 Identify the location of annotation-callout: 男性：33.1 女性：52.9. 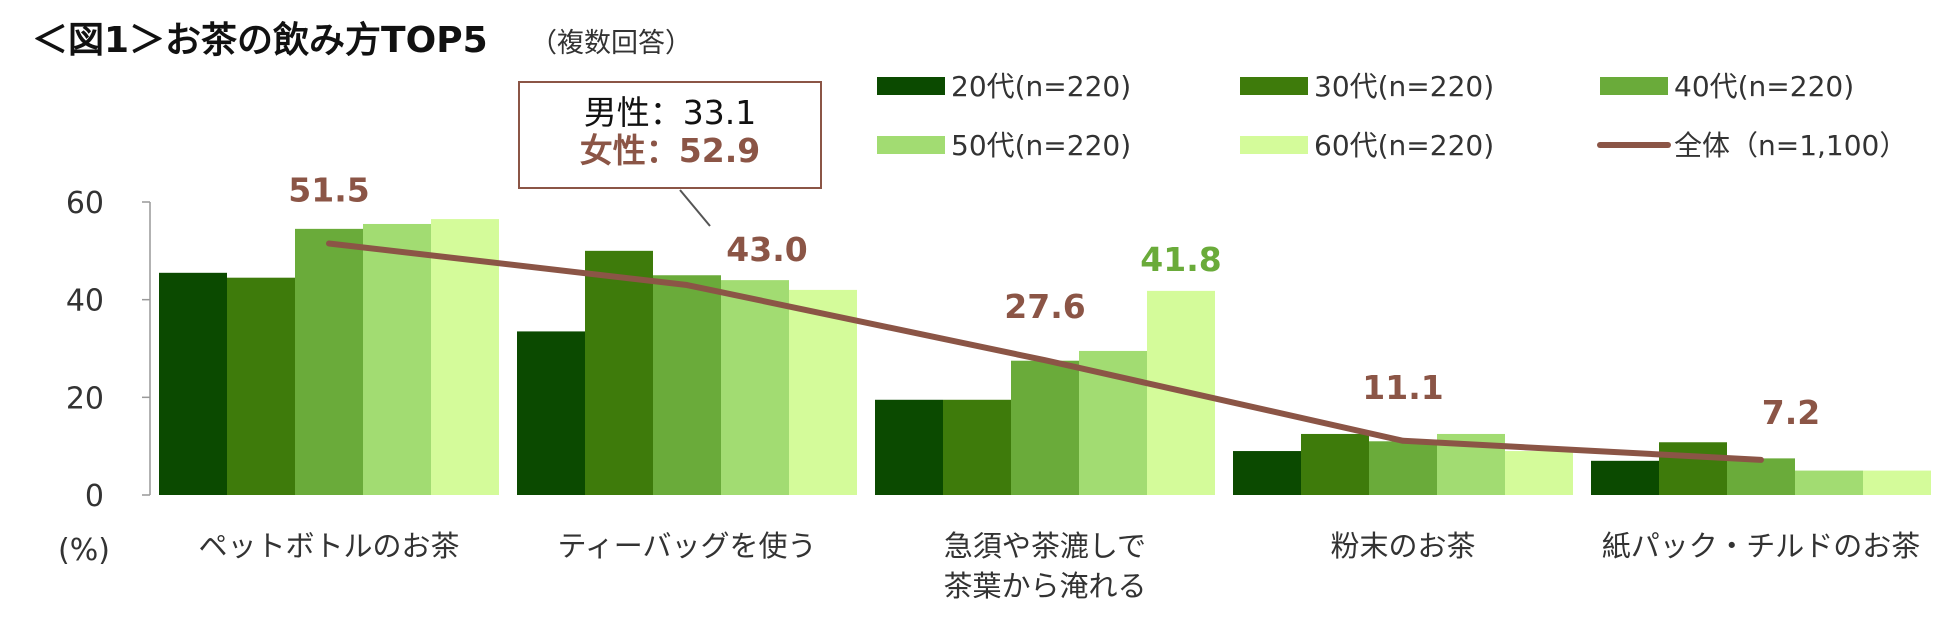
(670, 154).